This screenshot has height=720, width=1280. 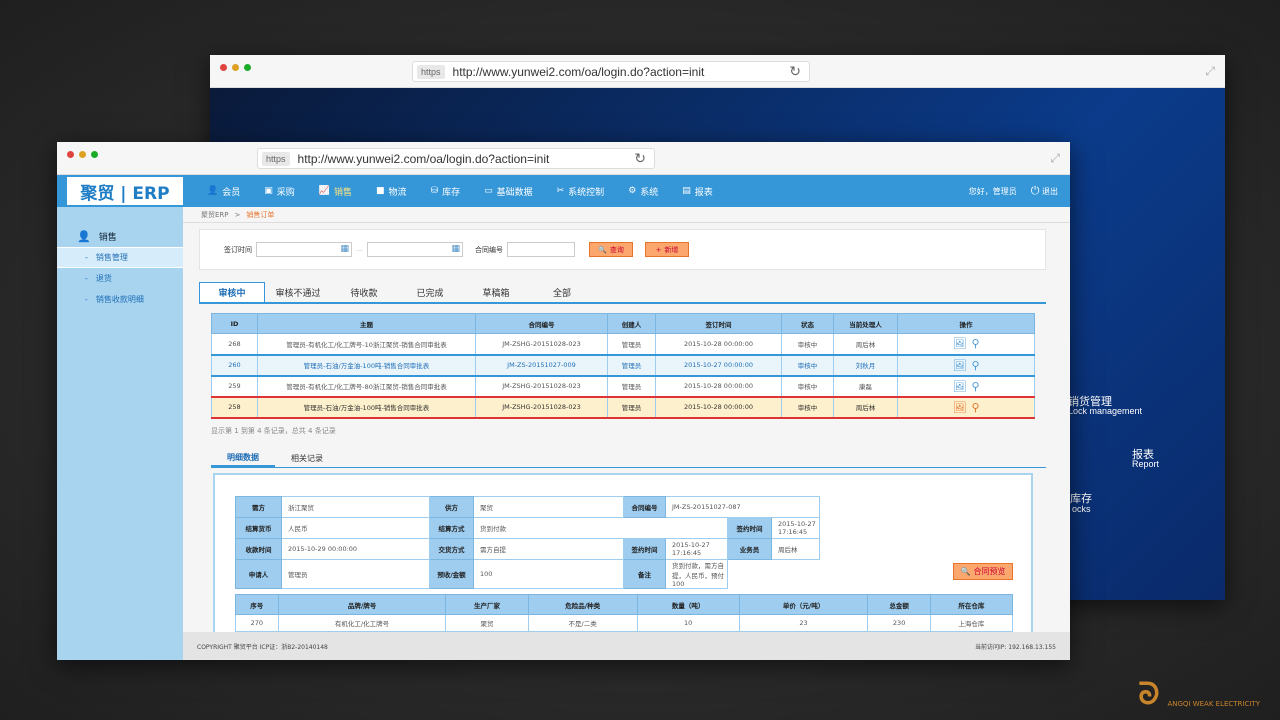 What do you see at coordinates (602, 249) in the screenshot?
I see `search-icon: 🔍` at bounding box center [602, 249].